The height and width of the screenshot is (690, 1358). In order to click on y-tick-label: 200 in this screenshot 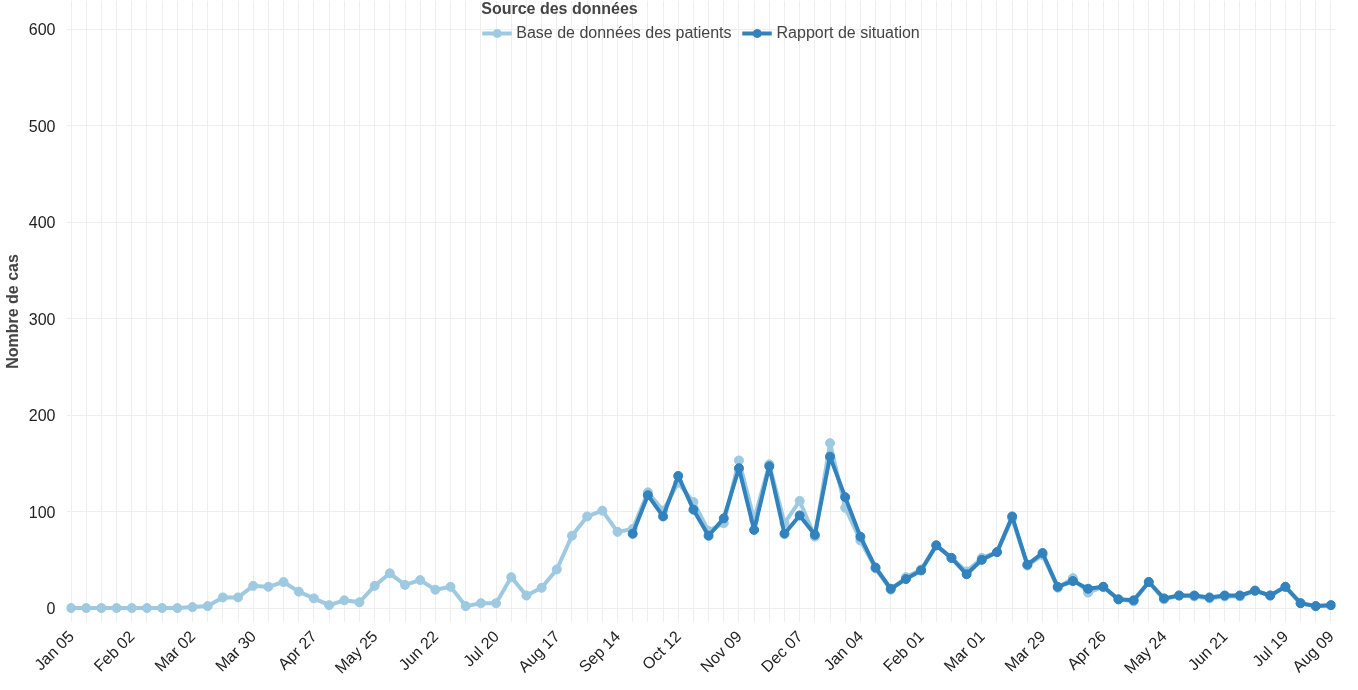, I will do `click(42, 416)`.